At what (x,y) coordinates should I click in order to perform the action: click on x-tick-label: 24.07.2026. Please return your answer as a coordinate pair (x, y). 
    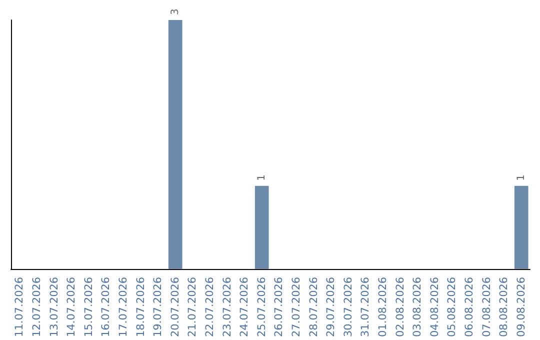
    Looking at the image, I should click on (244, 307).